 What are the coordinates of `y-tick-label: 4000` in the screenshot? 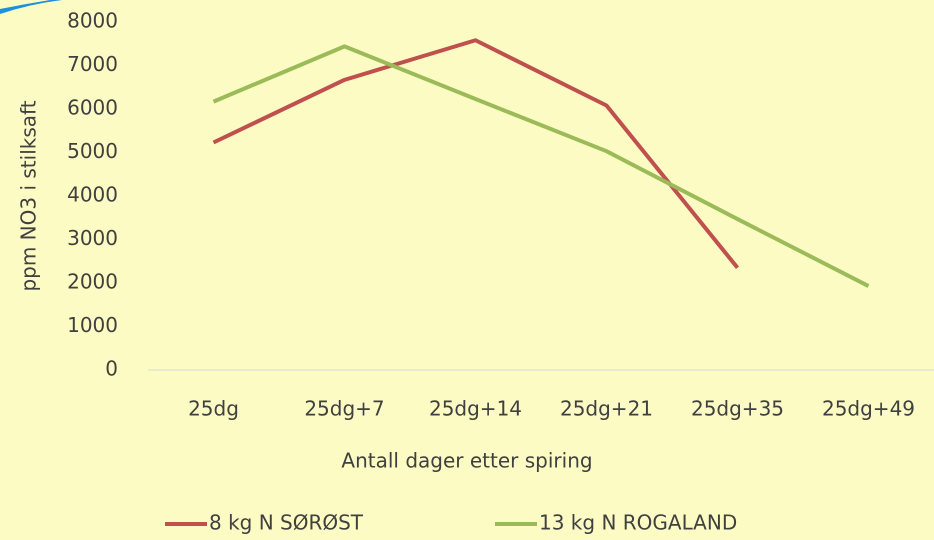 It's located at (92, 195).